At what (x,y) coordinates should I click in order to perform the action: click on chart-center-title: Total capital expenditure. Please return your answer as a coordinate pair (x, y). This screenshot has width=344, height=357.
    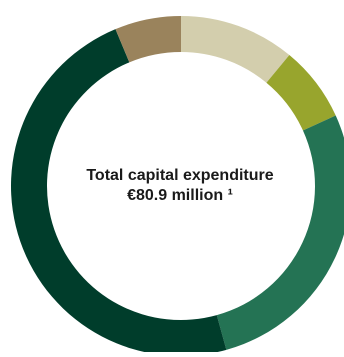
    Looking at the image, I should click on (180, 175).